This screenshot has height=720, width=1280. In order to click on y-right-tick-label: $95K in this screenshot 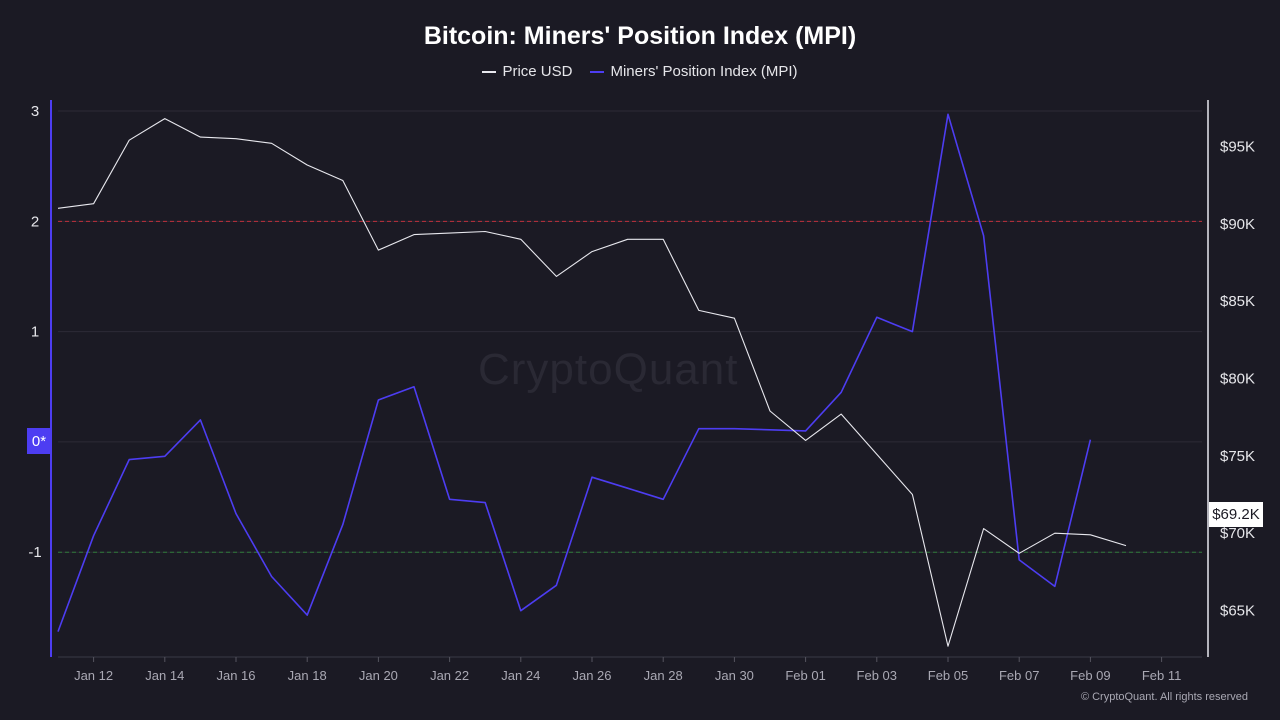, I will do `click(1237, 146)`.